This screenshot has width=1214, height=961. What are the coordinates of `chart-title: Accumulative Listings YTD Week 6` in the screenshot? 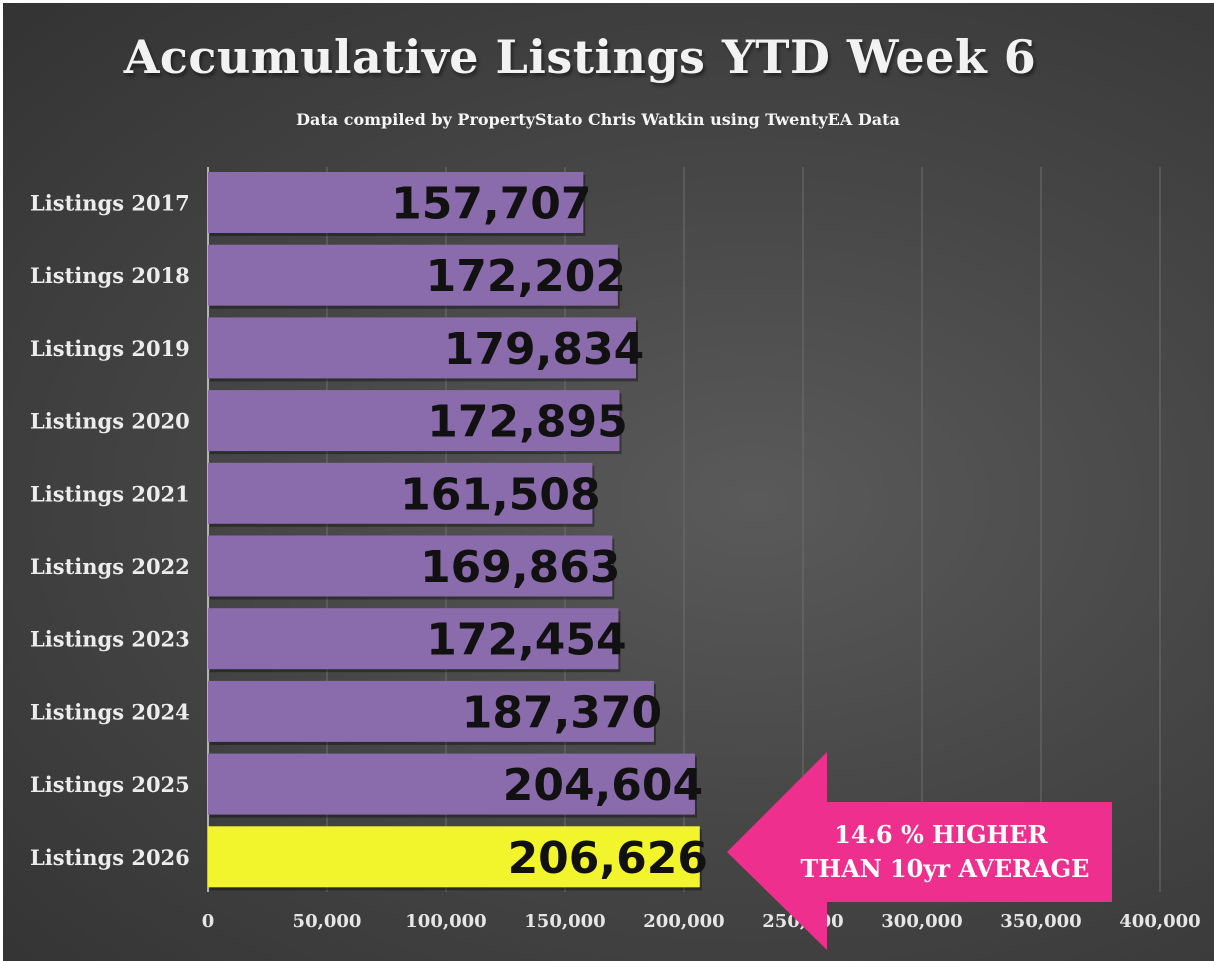 It's located at (580, 57).